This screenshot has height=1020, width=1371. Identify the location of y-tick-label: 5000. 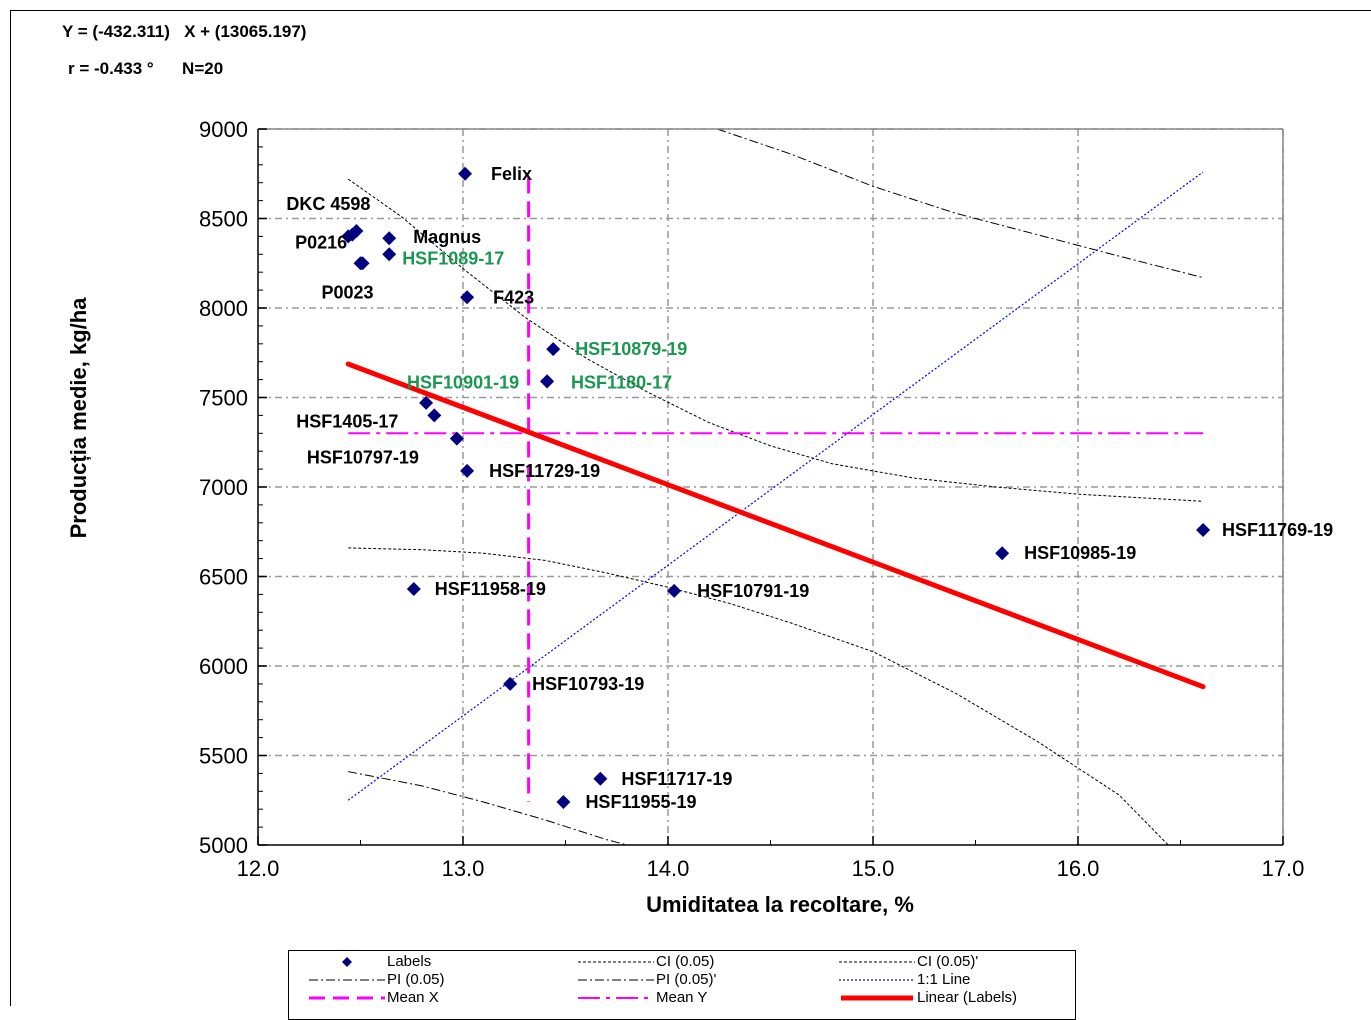
(223, 845).